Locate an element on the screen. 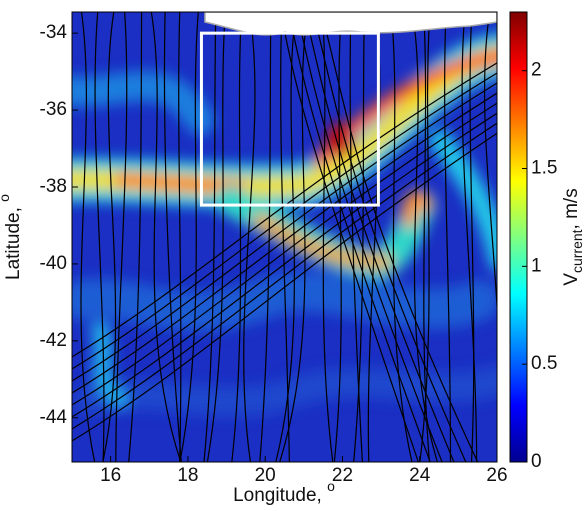 The width and height of the screenshot is (588, 511). x-tick-label: 26 is located at coordinates (496, 475).